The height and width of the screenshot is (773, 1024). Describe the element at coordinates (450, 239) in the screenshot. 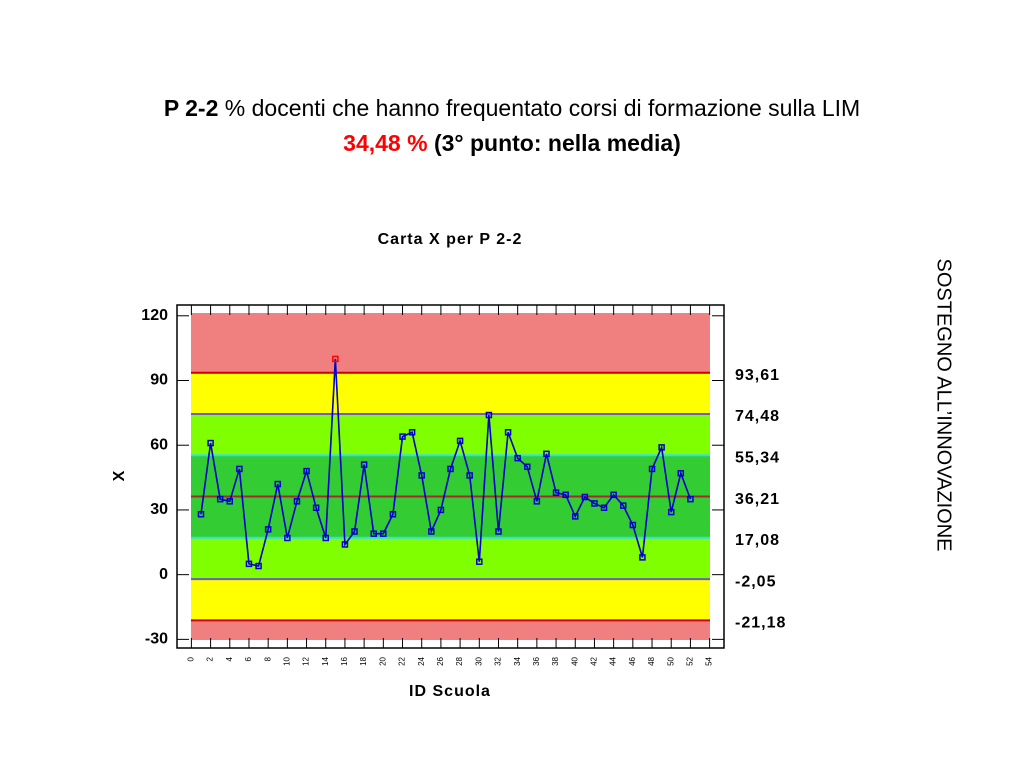

I see `chart-title: Carta X per P 2-2` at that location.